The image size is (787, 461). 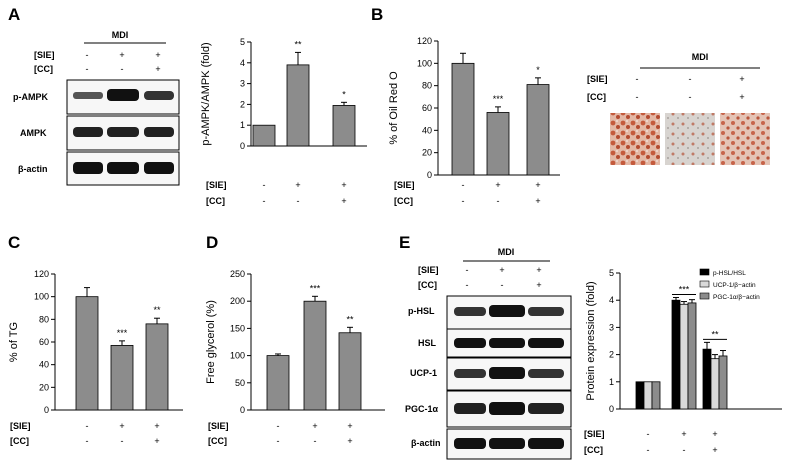 I want to click on y-tick-label: 50, so click(x=240, y=383).